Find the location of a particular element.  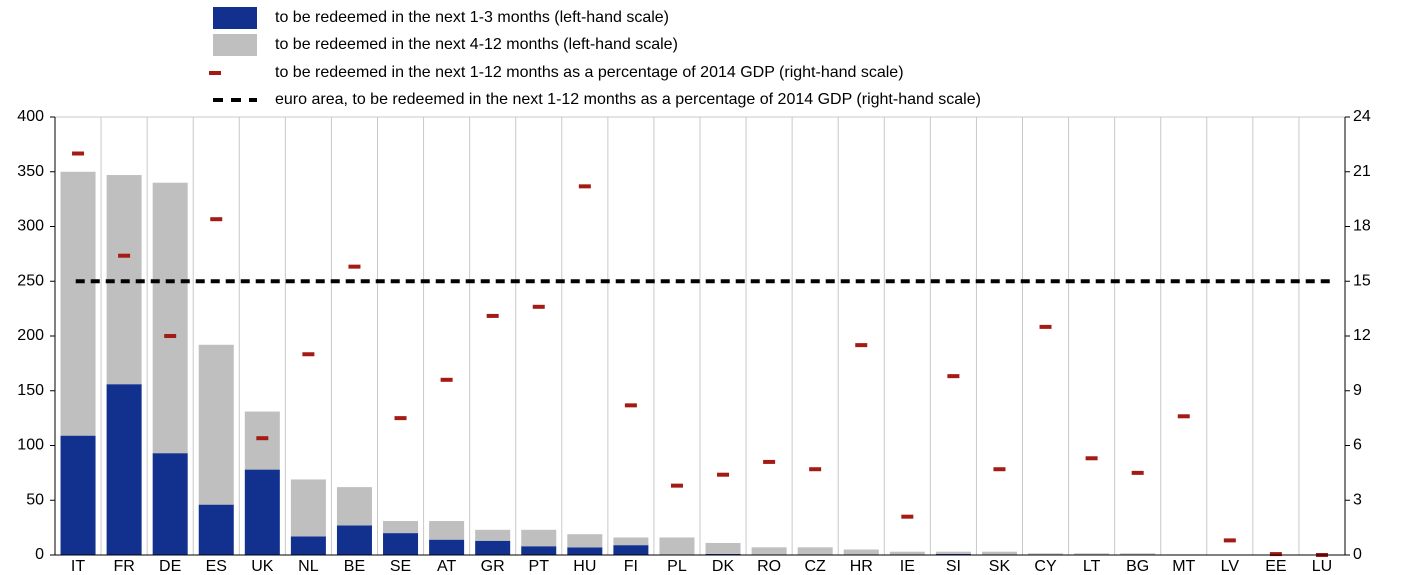

x-tick-label: SI is located at coordinates (953, 566).